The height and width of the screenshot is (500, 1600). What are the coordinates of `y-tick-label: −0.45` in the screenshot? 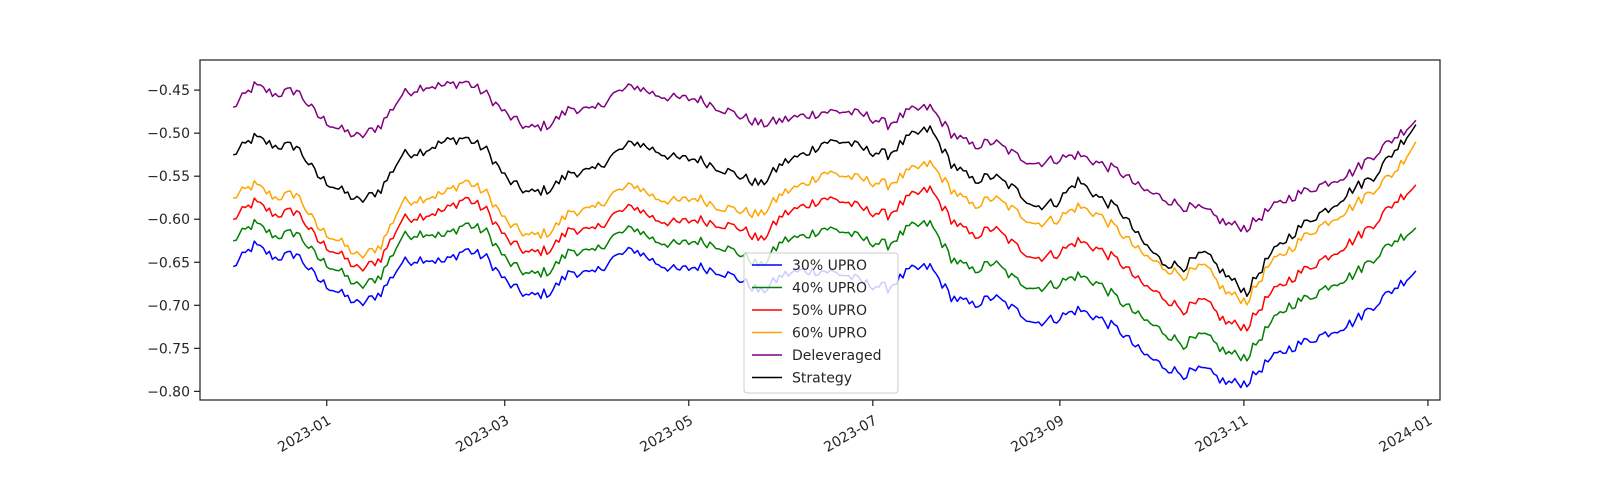 It's located at (168, 91).